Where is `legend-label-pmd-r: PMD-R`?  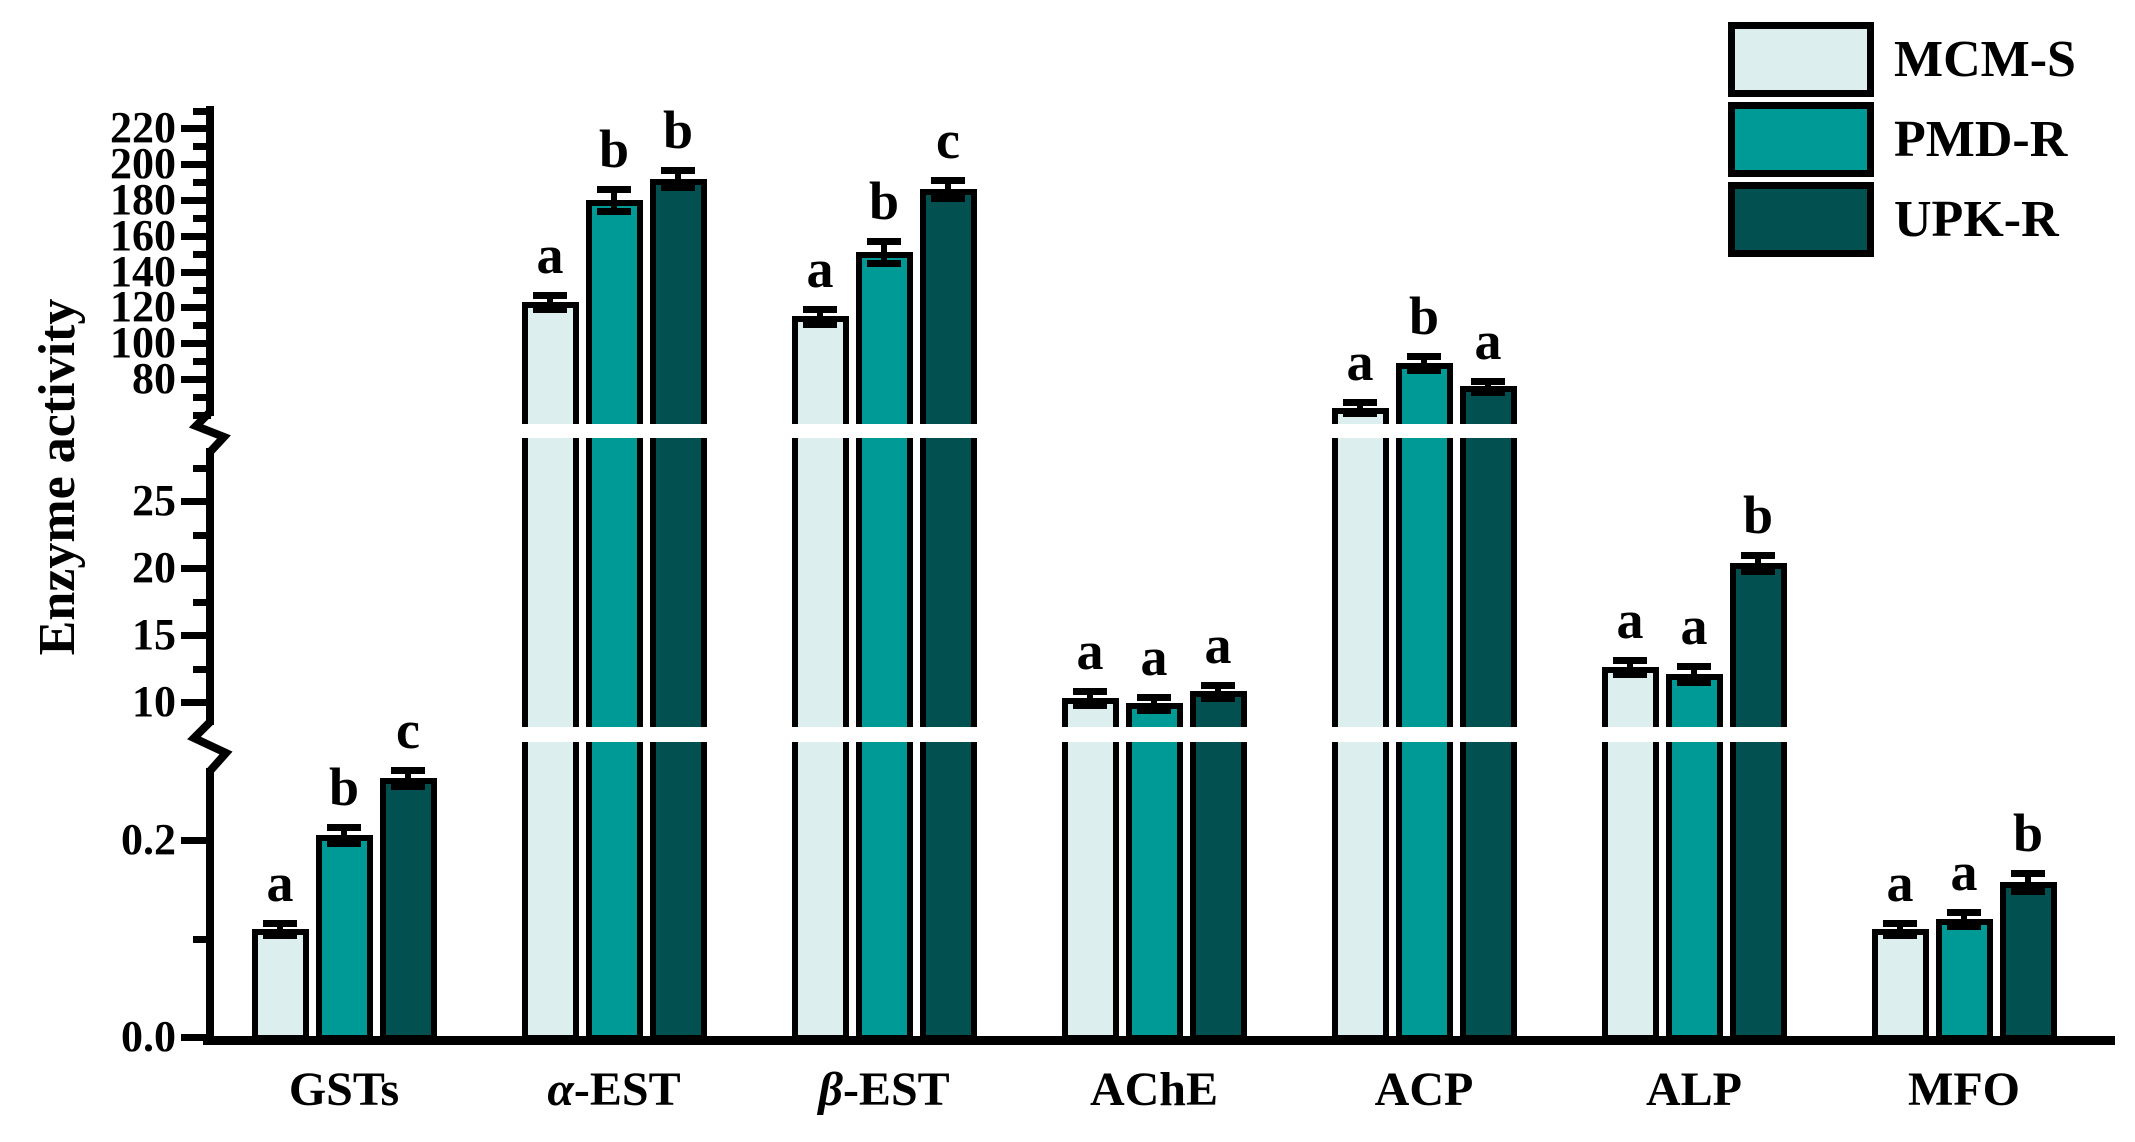 legend-label-pmd-r: PMD-R is located at coordinates (1981, 139).